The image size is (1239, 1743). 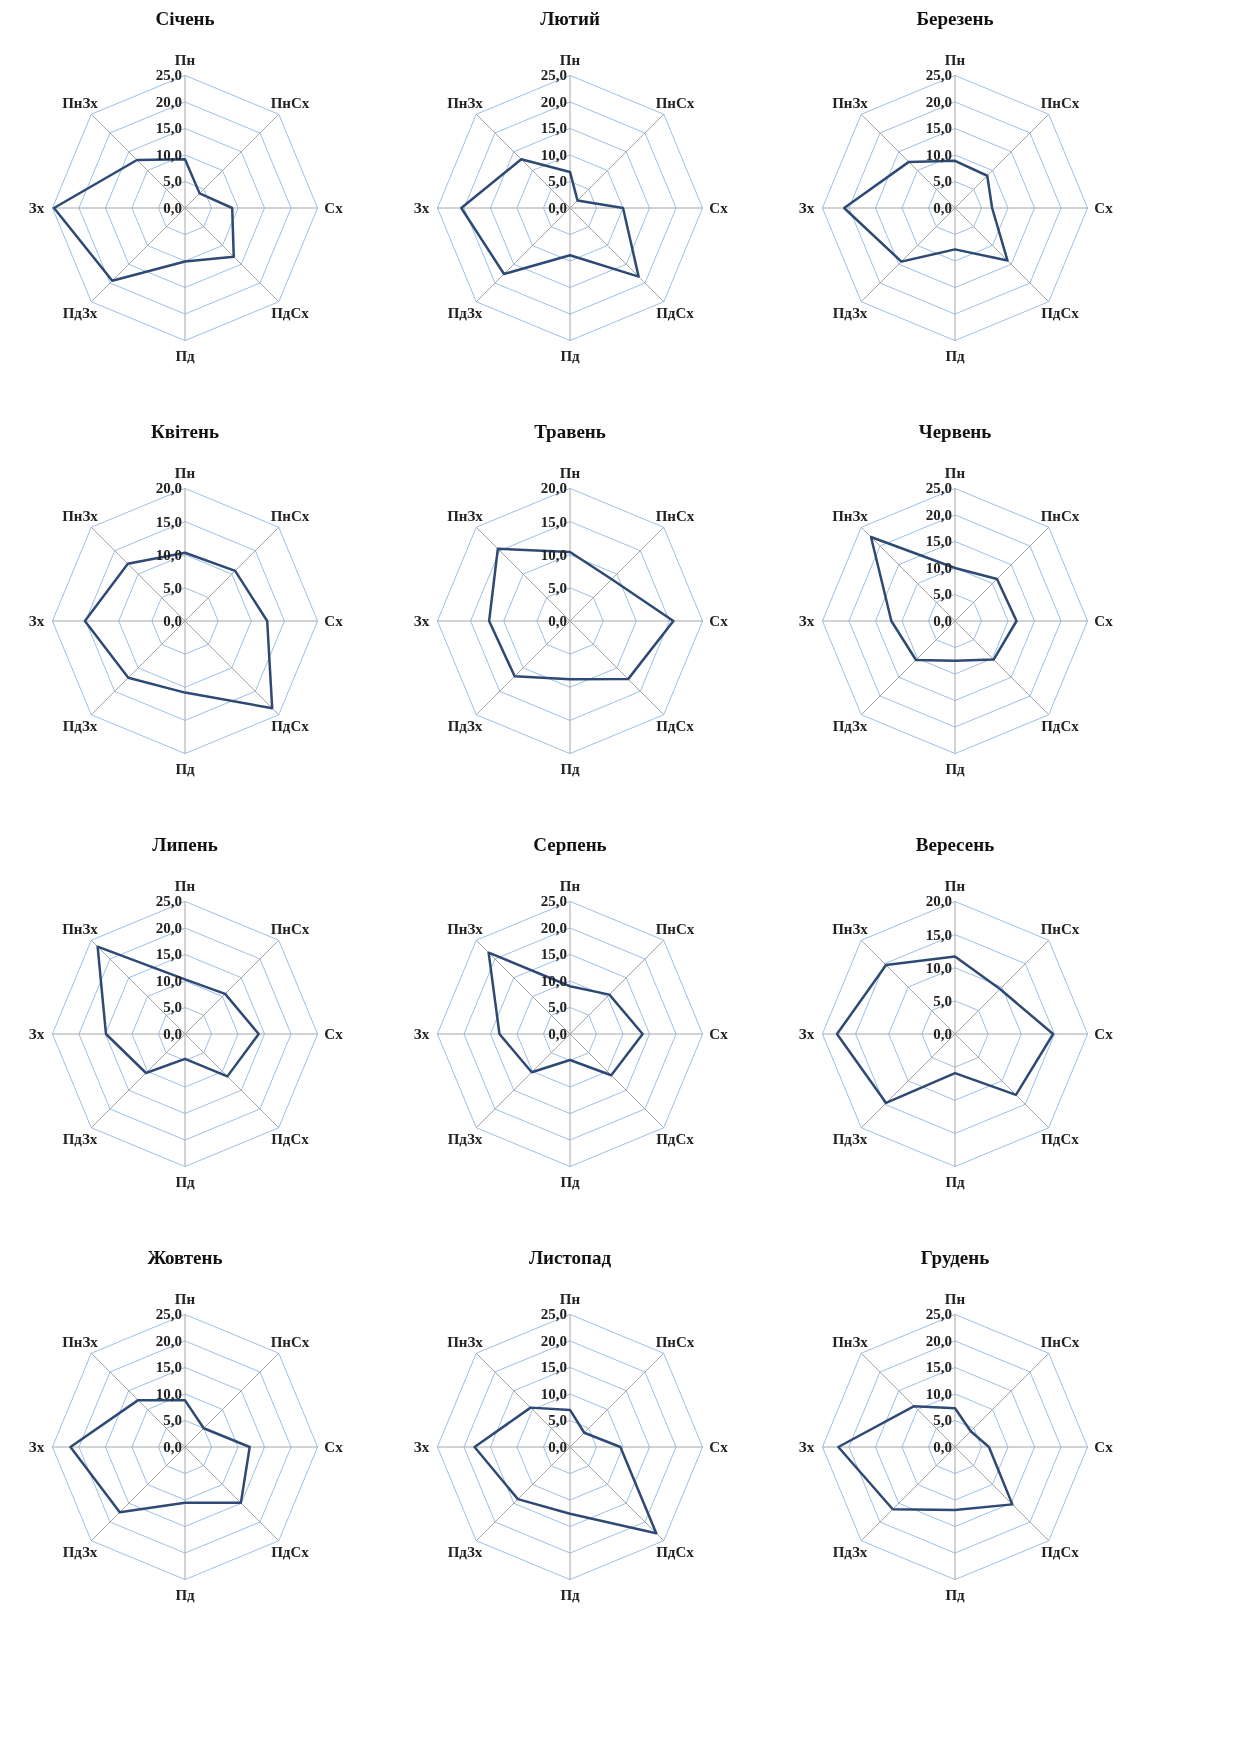 I want to click on chart-title: Квітень, so click(x=185, y=431).